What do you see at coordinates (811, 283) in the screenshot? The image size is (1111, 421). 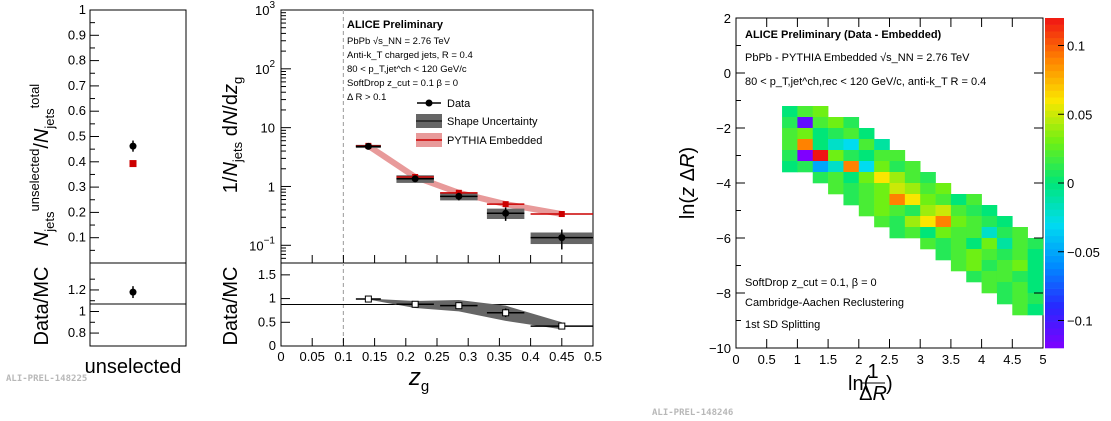 I see `right-annotation-bottom-1: SoftDrop z_cut = 0.1, β = 0` at bounding box center [811, 283].